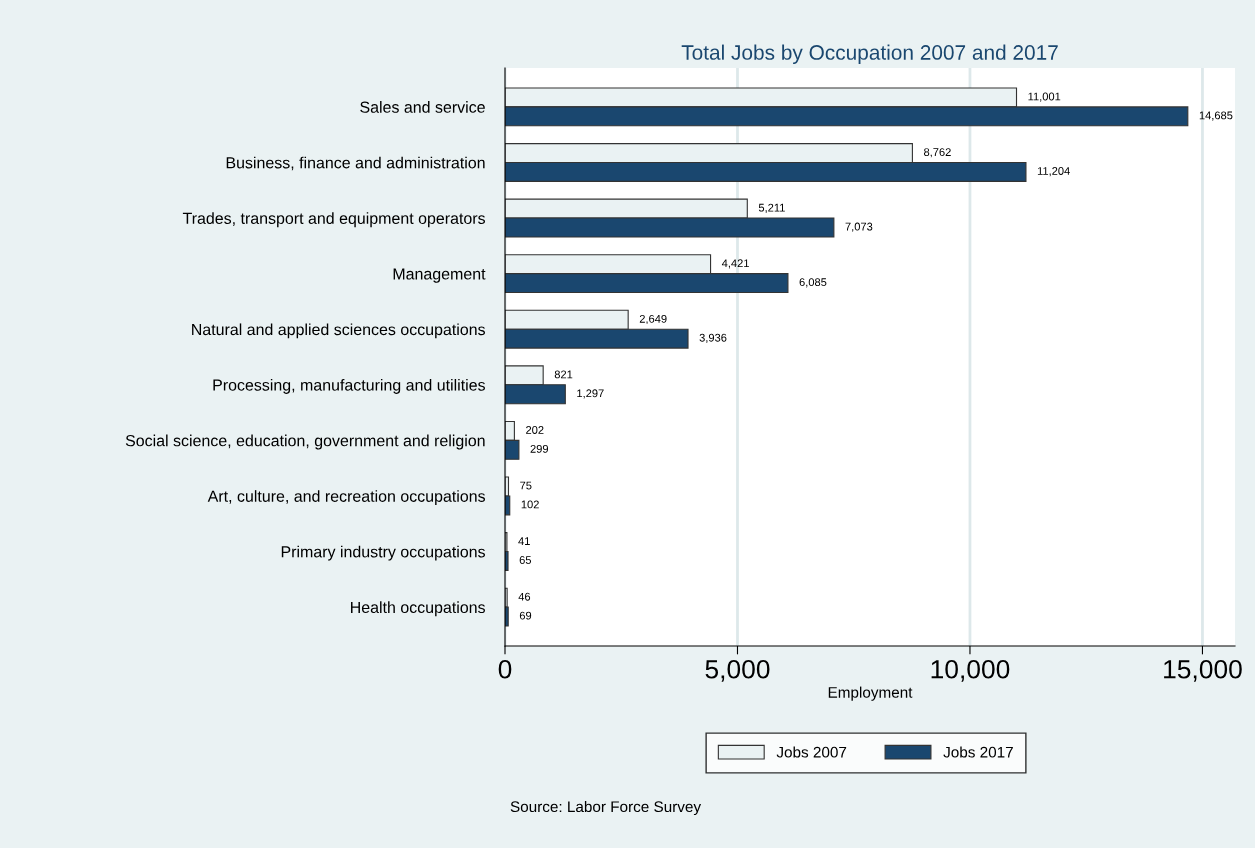 The width and height of the screenshot is (1255, 848). What do you see at coordinates (713, 338) in the screenshot?
I see `data-label: 3,936` at bounding box center [713, 338].